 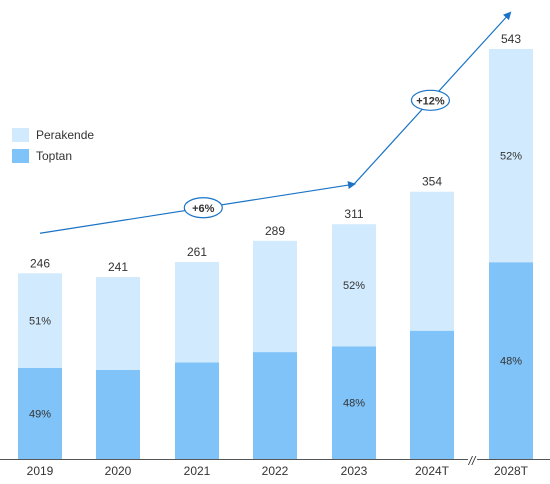 What do you see at coordinates (275, 471) in the screenshot?
I see `x-tick-label-2022: 2022` at bounding box center [275, 471].